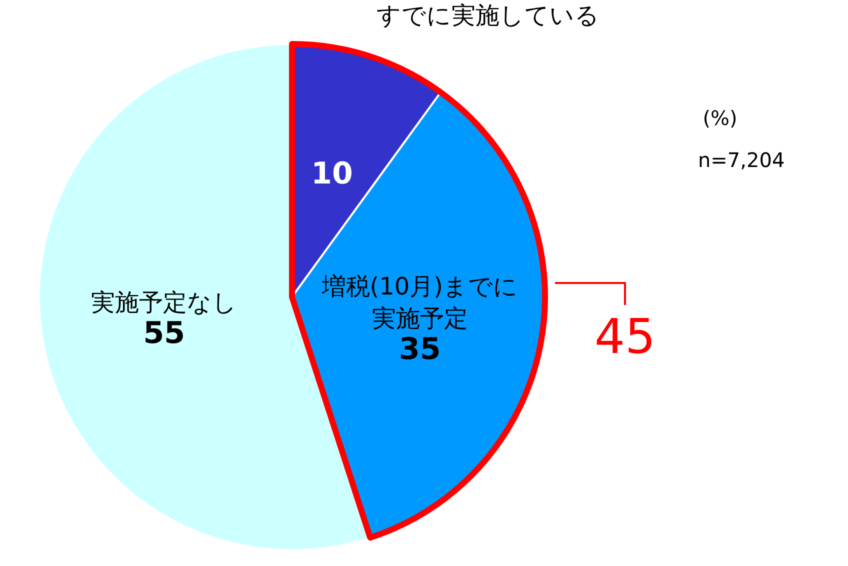 The image size is (848, 566). Describe the element at coordinates (625, 337) in the screenshot. I see `text: 45` at that location.